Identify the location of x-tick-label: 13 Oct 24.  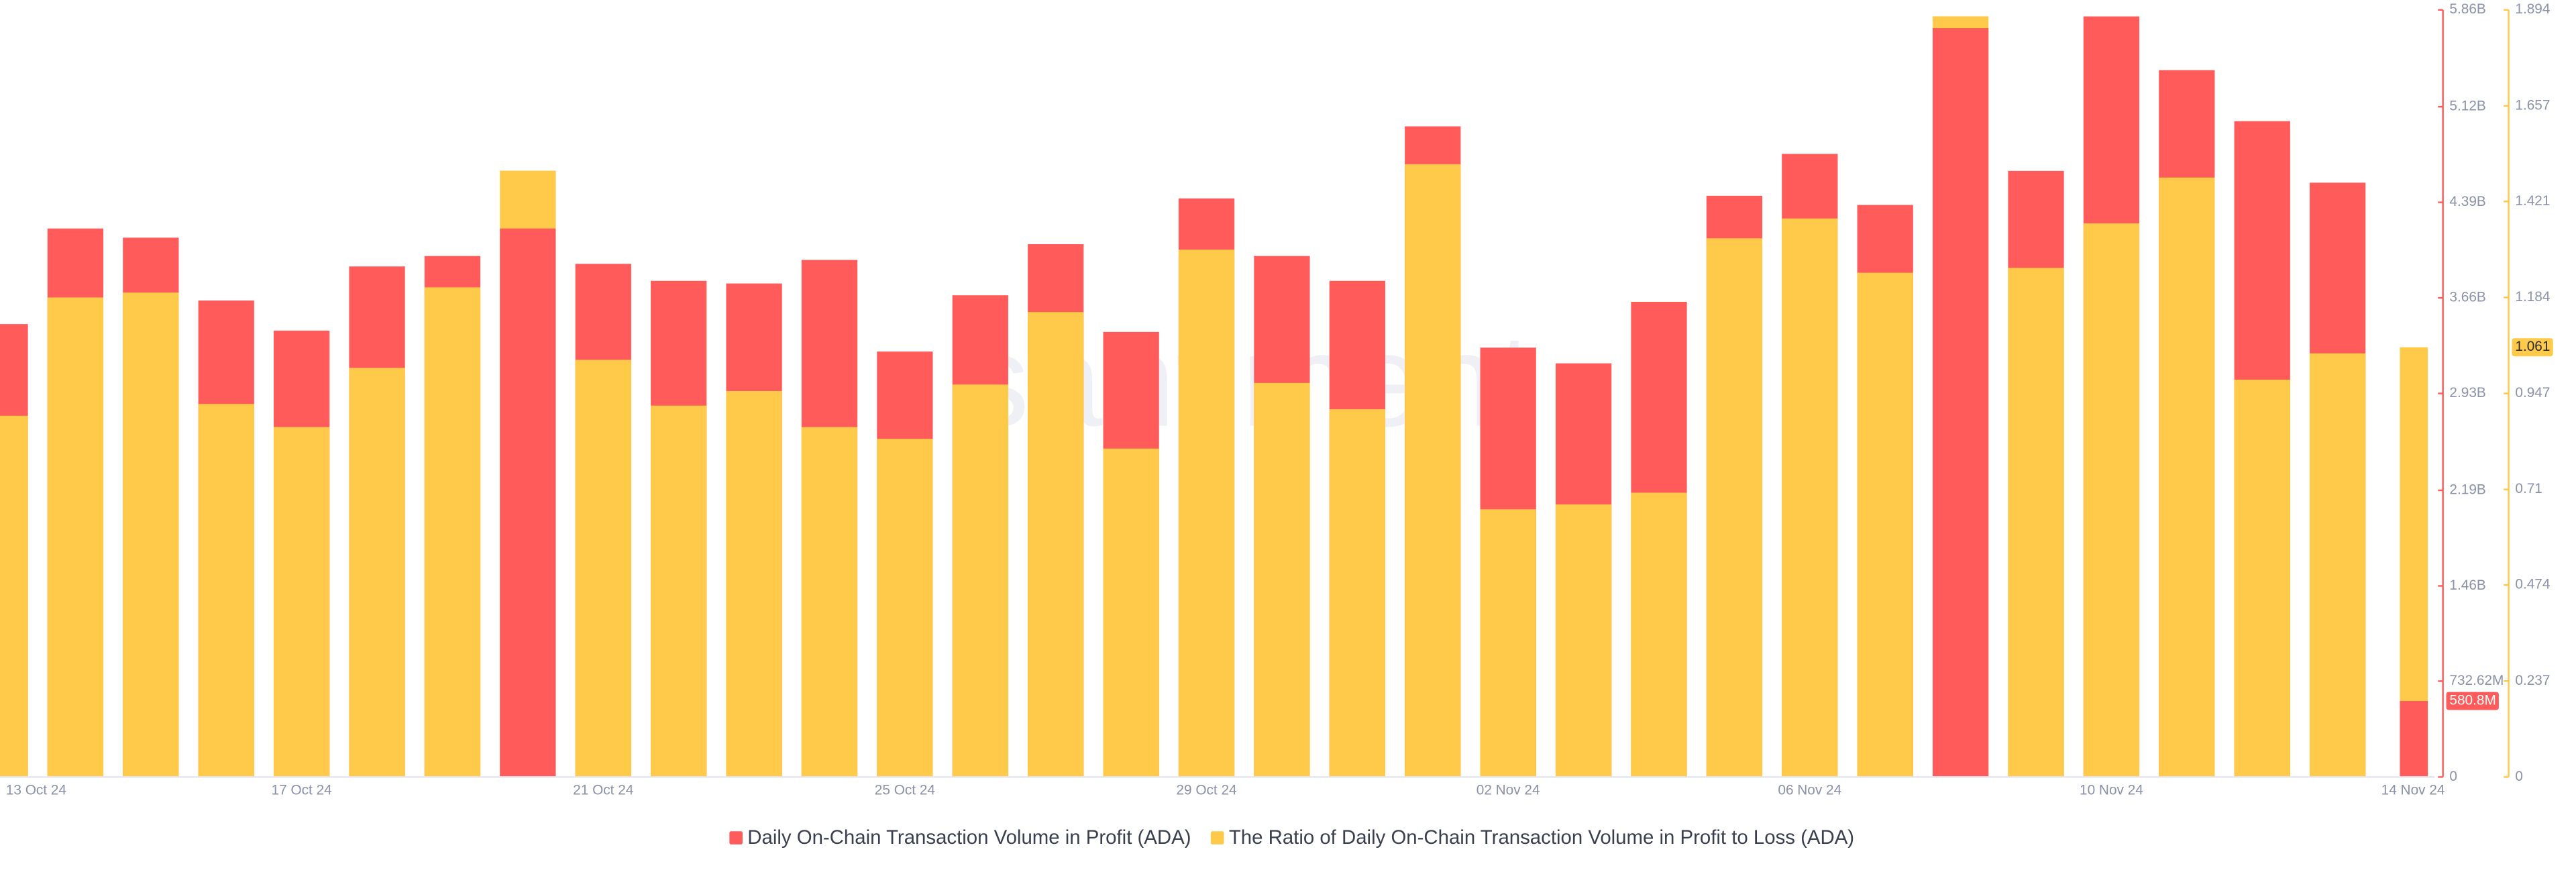
(36, 790).